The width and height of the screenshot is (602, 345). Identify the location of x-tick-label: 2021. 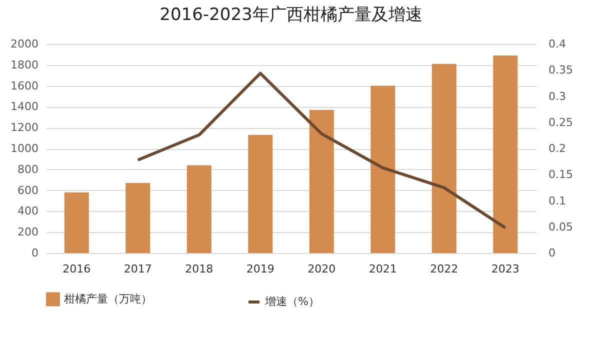
(382, 269).